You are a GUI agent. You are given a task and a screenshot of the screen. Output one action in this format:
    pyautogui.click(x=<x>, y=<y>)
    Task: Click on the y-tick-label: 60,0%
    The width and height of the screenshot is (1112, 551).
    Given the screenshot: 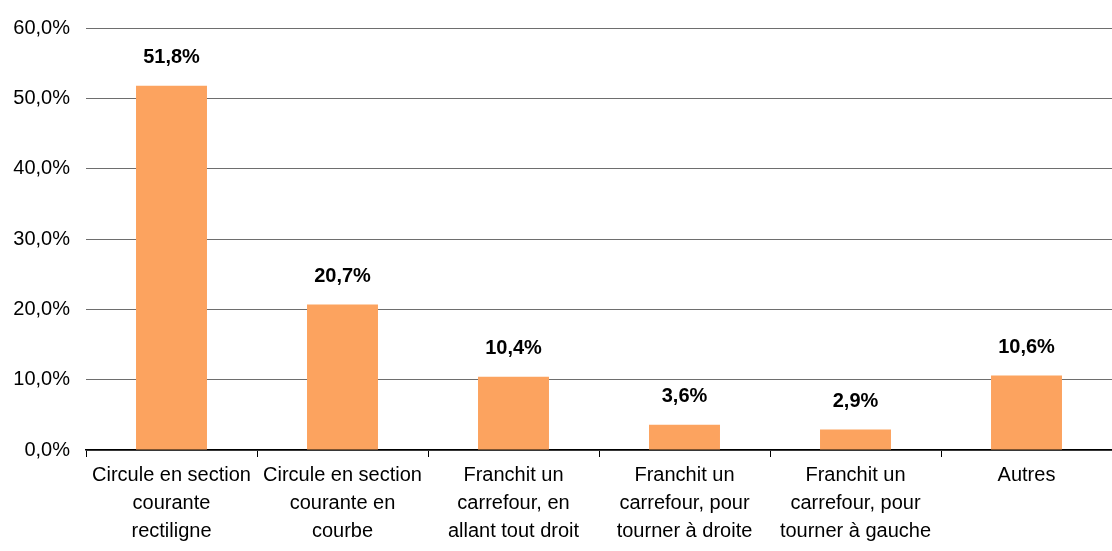 What is the action you would take?
    pyautogui.click(x=42, y=26)
    